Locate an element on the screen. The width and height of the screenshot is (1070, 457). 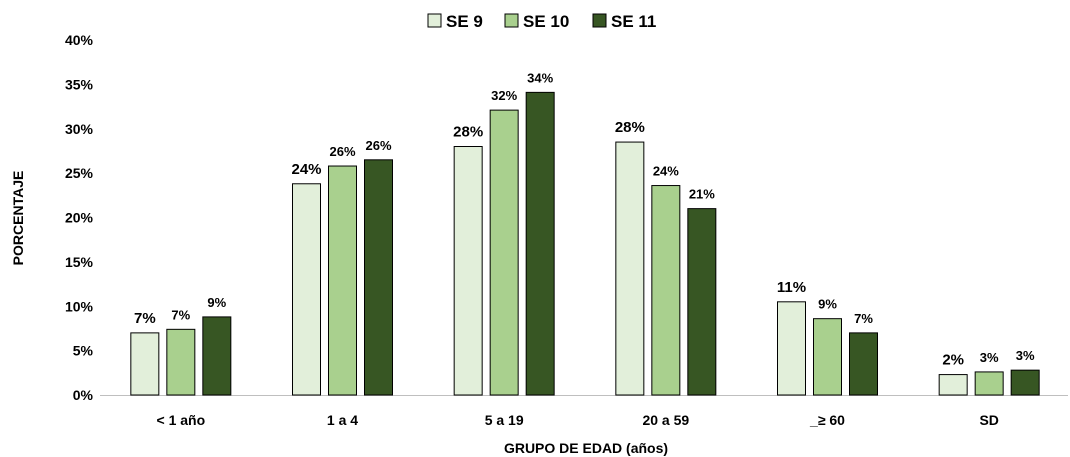
y-axis: 0% 5% 10% 15% 20% 25% 30% 35% 40% is located at coordinates (79, 217).